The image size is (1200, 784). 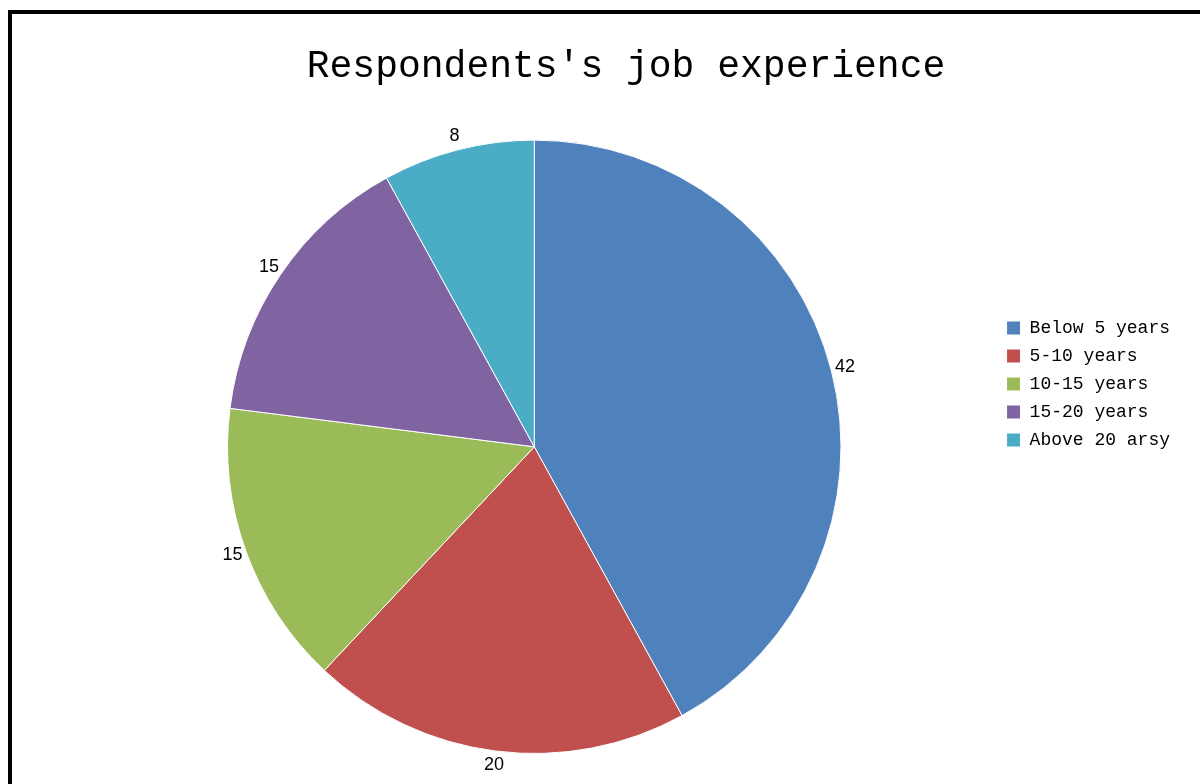 What do you see at coordinates (1100, 327) in the screenshot?
I see `legend-label: Below 5 years` at bounding box center [1100, 327].